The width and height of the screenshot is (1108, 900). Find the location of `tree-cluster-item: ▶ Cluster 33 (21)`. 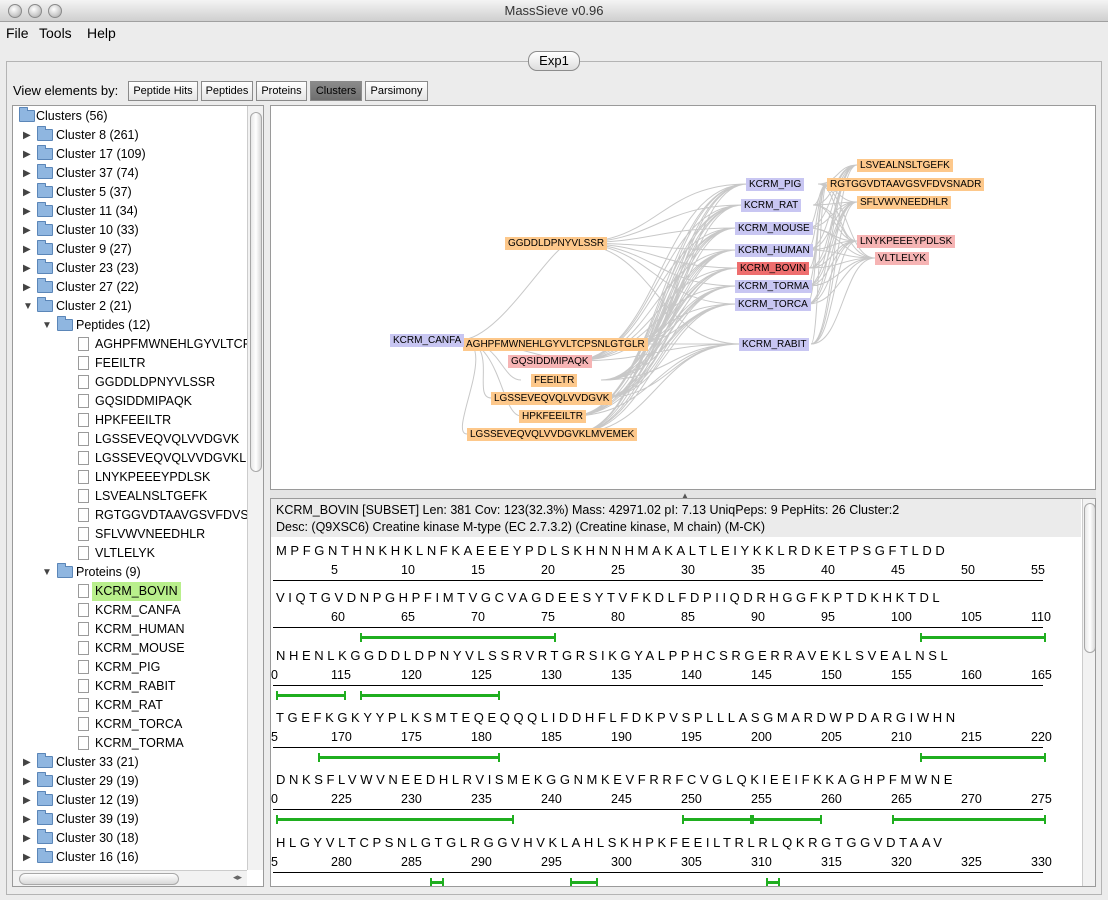

tree-cluster-item: ▶ Cluster 33 (21) is located at coordinates (135, 762).